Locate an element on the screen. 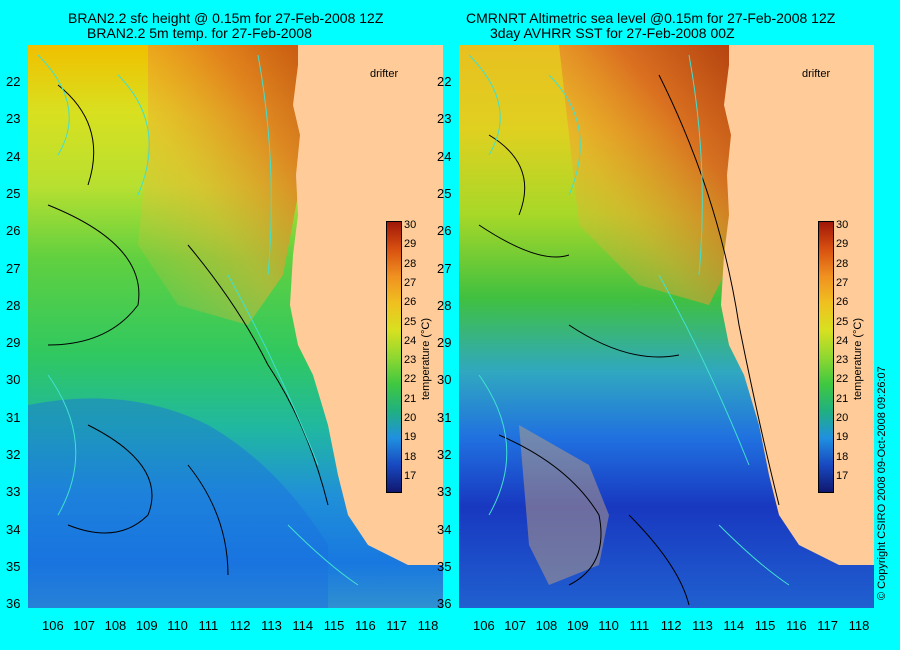 The image size is (900, 650). left-colorbar-tick: 21 is located at coordinates (410, 398).